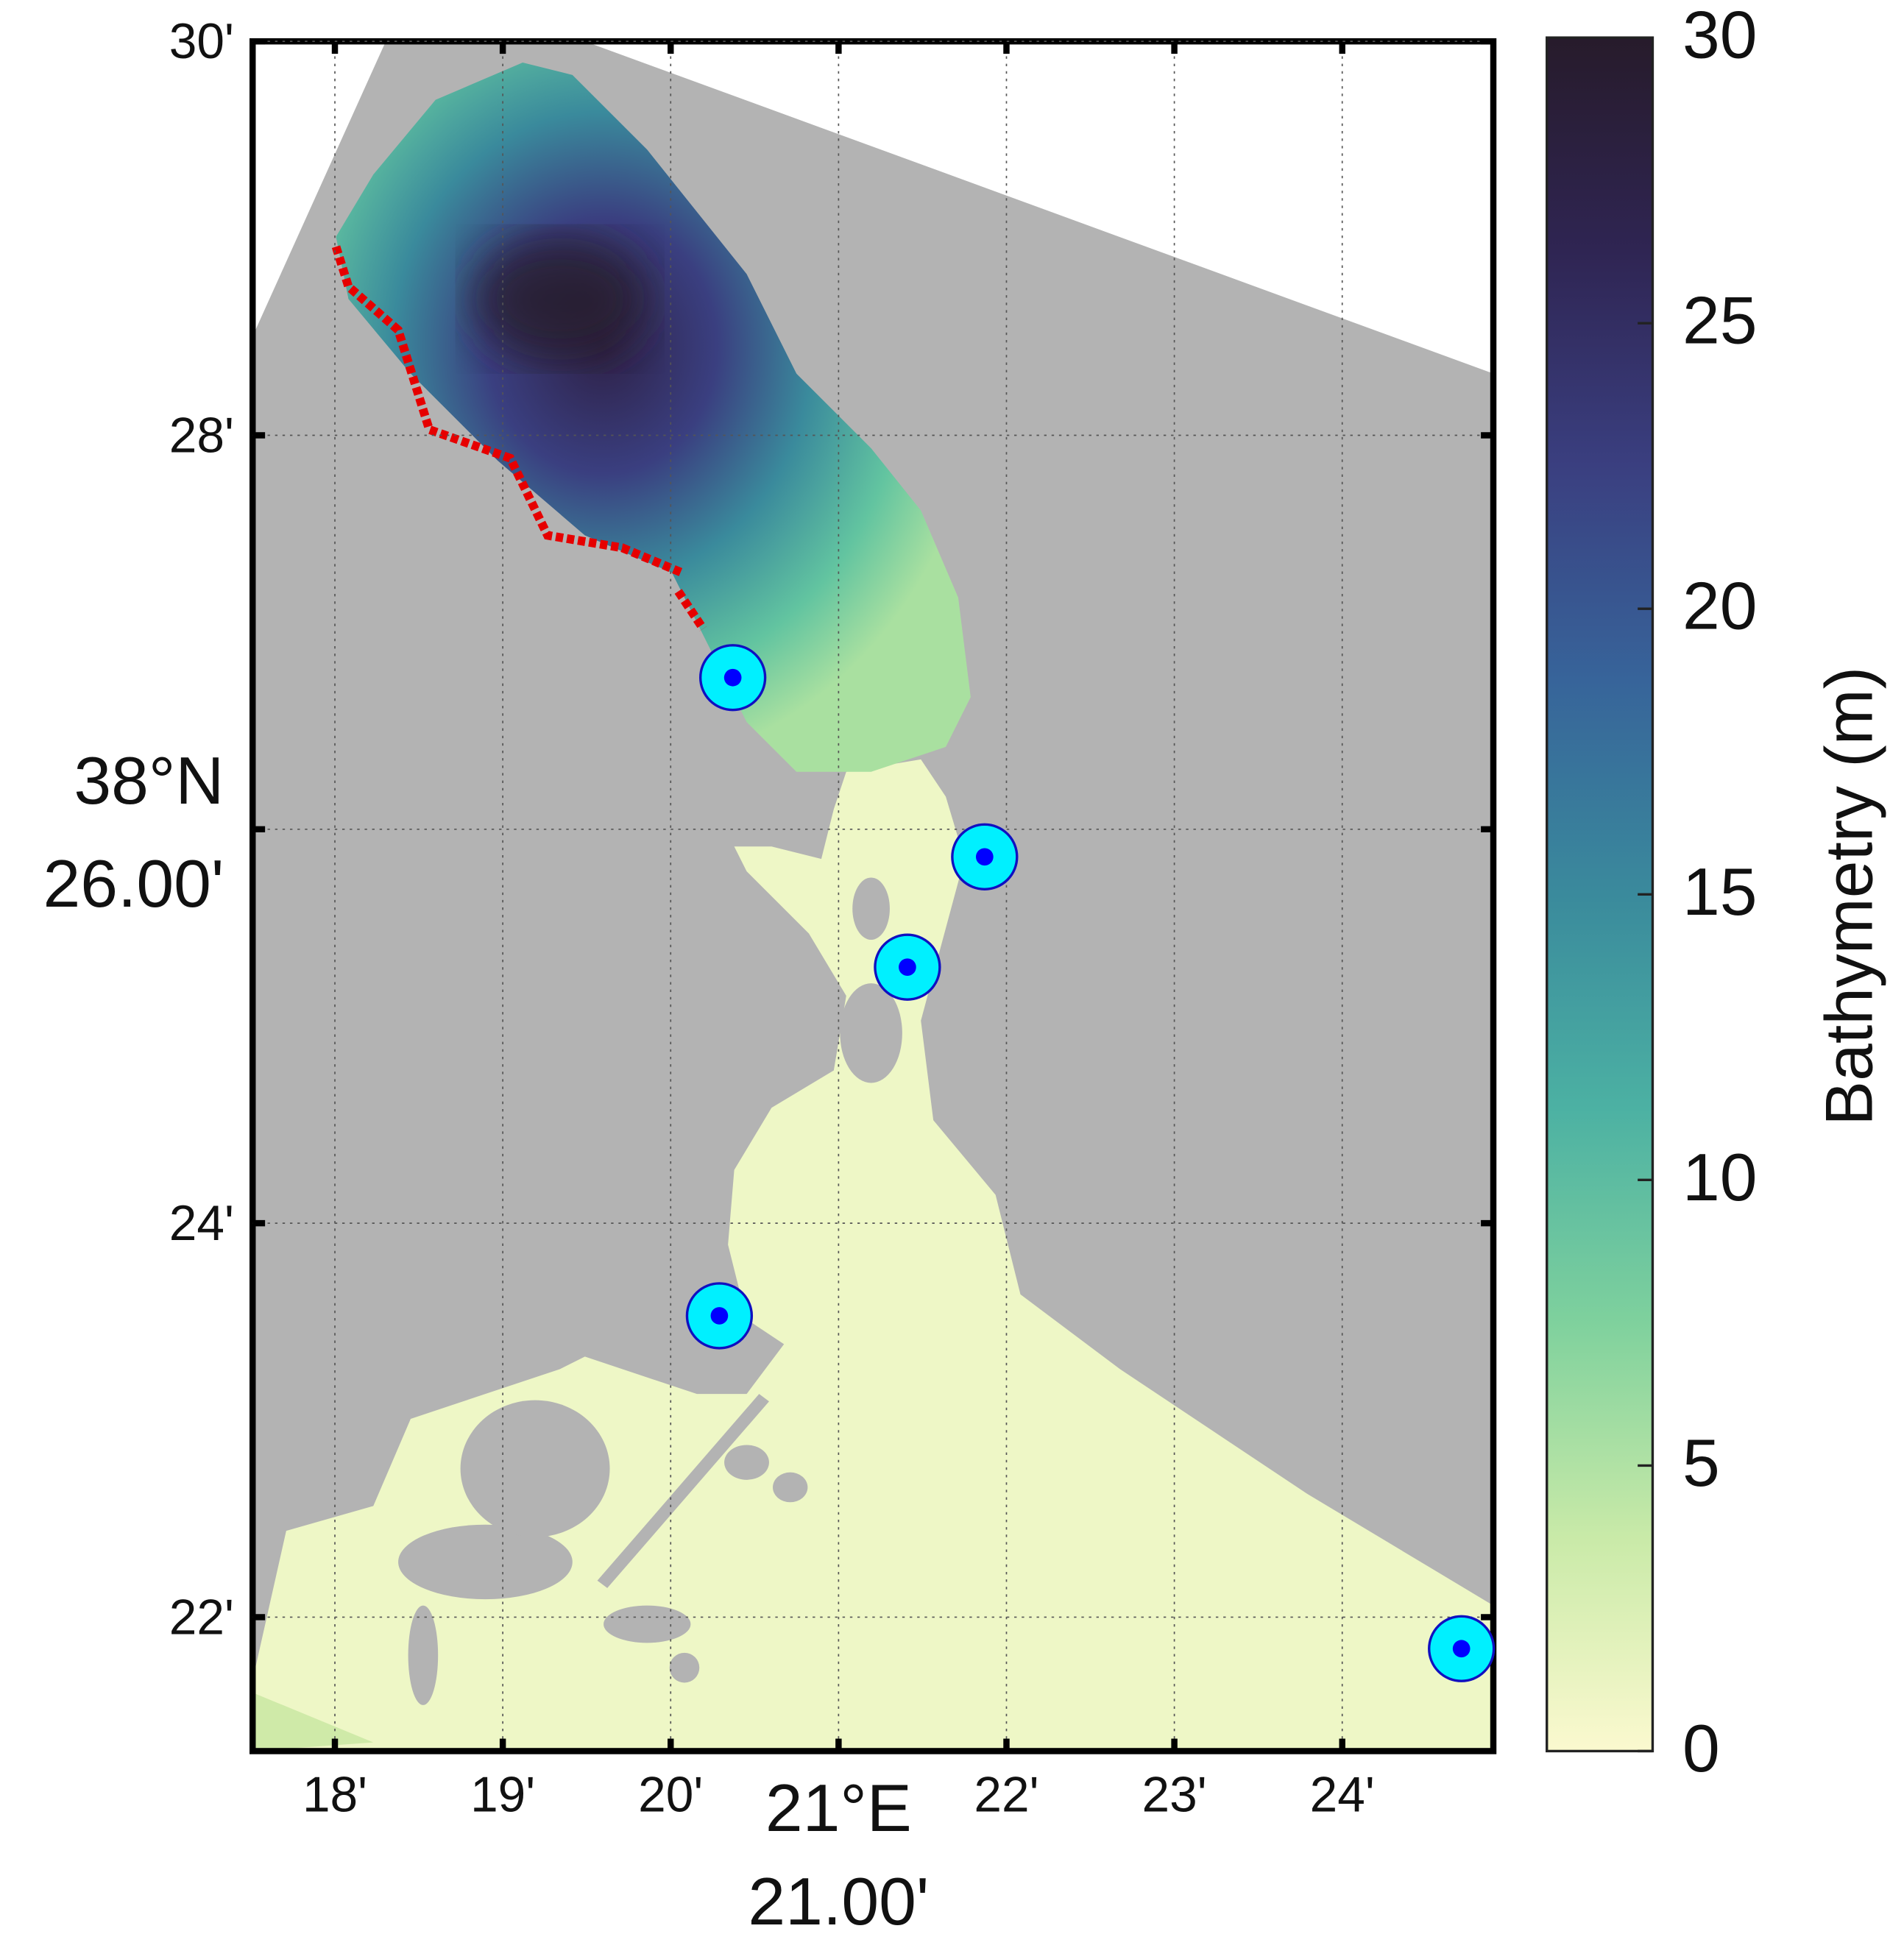 The height and width of the screenshot is (1948, 1904). Describe the element at coordinates (201, 1223) in the screenshot. I see `y-tick-label: 24'` at that location.